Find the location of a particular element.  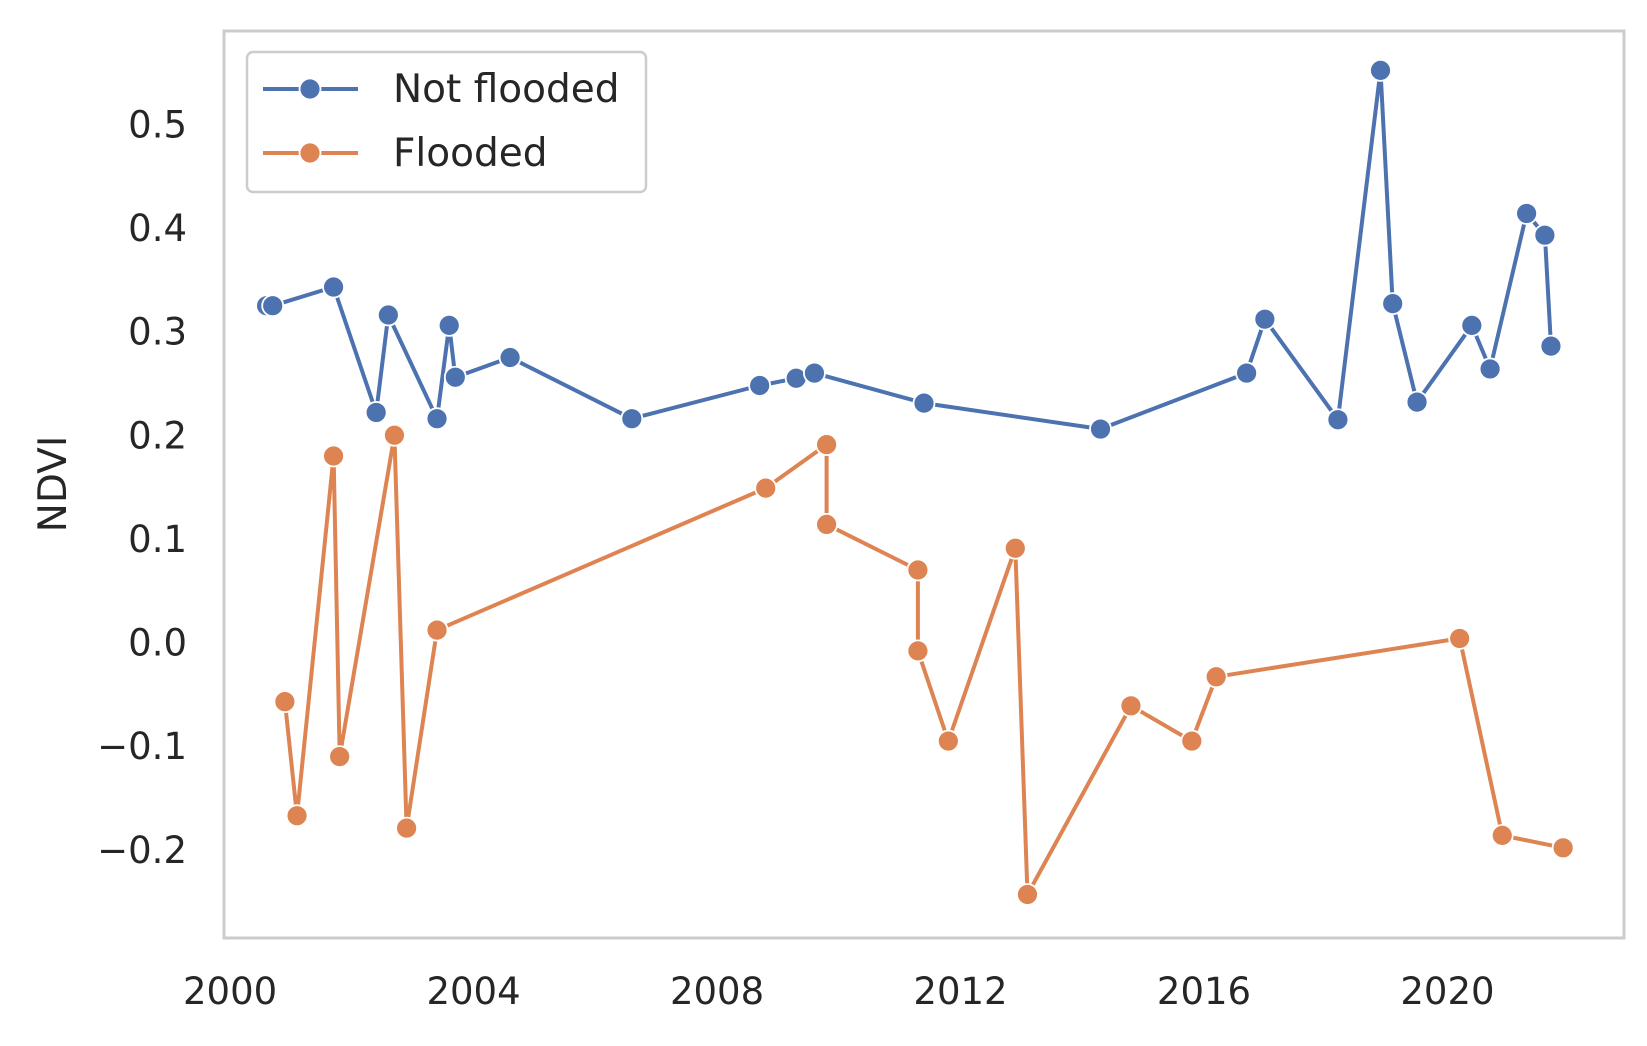

y-tick-label: −0.2 is located at coordinates (142, 850).